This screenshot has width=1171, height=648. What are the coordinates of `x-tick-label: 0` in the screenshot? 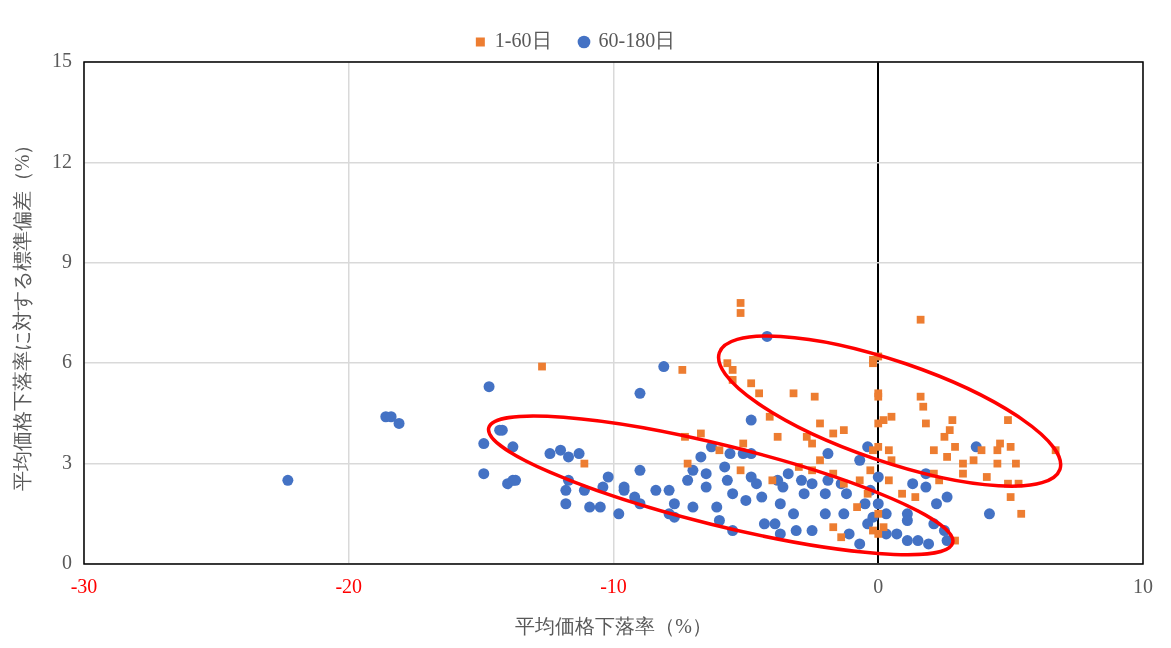 It's located at (878, 586).